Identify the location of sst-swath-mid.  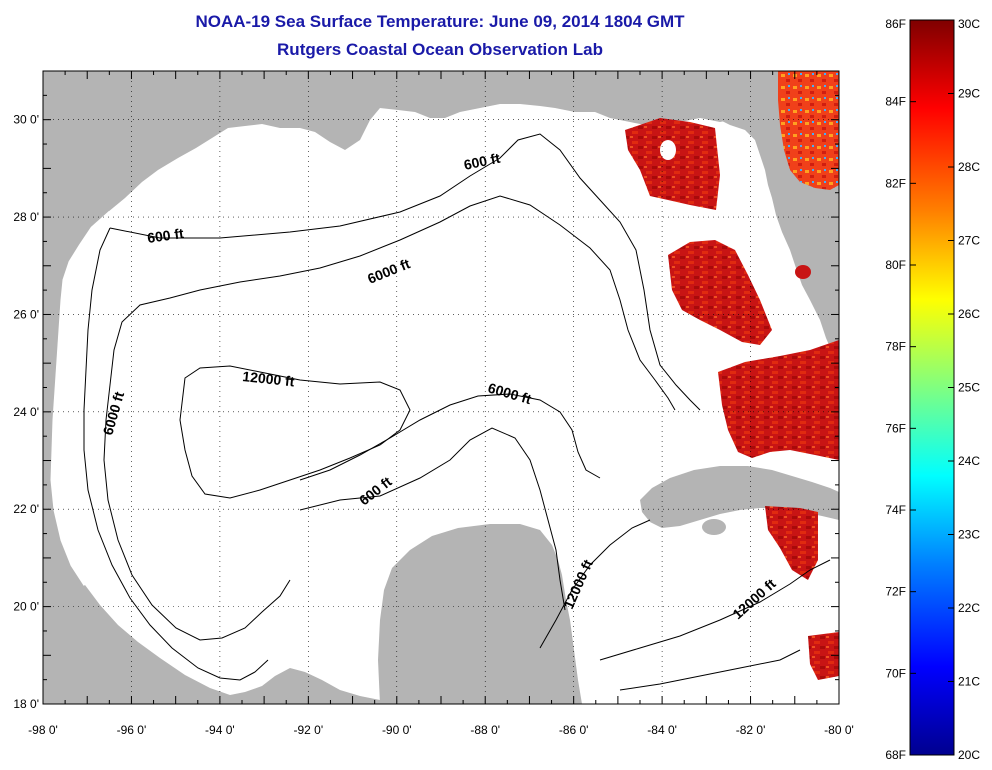
(720, 292).